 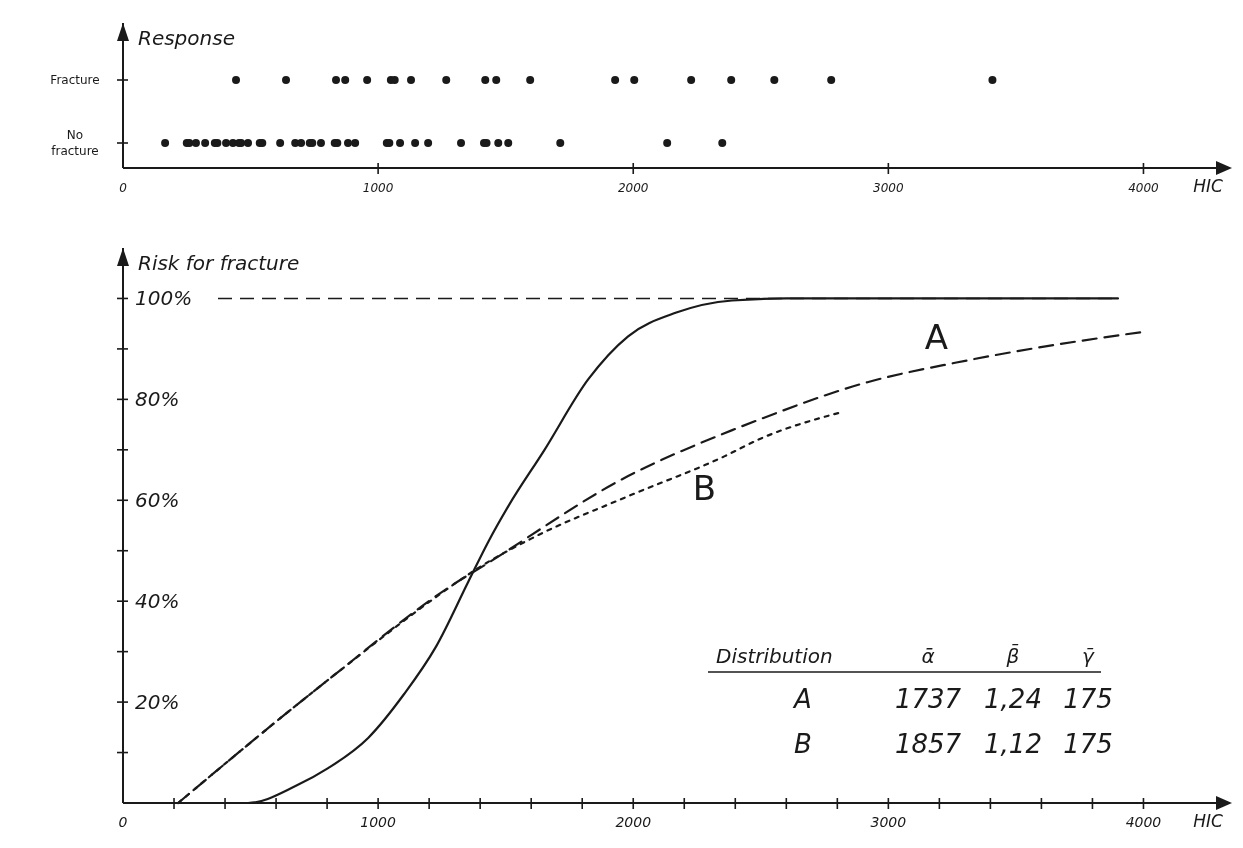 What do you see at coordinates (936, 336) in the screenshot?
I see `series-label: A` at bounding box center [936, 336].